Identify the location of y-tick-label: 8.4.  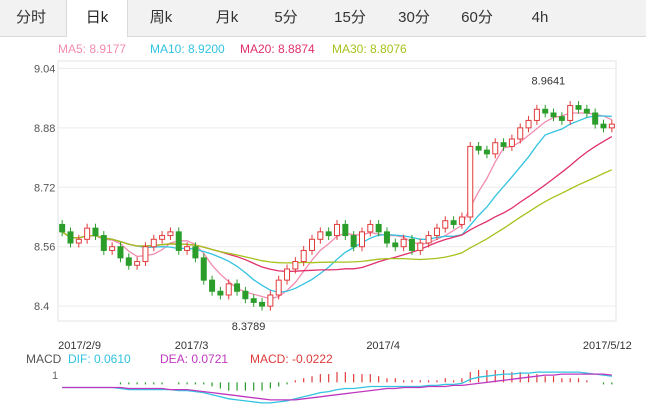
(41, 307).